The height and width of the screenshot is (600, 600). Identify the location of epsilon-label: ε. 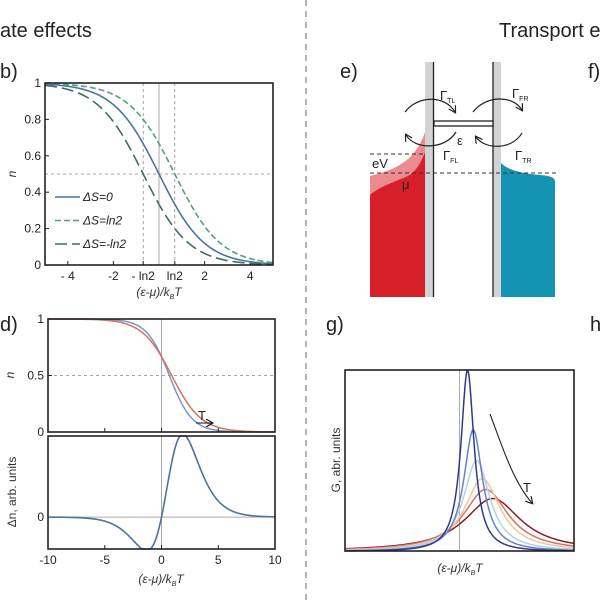
(460, 140).